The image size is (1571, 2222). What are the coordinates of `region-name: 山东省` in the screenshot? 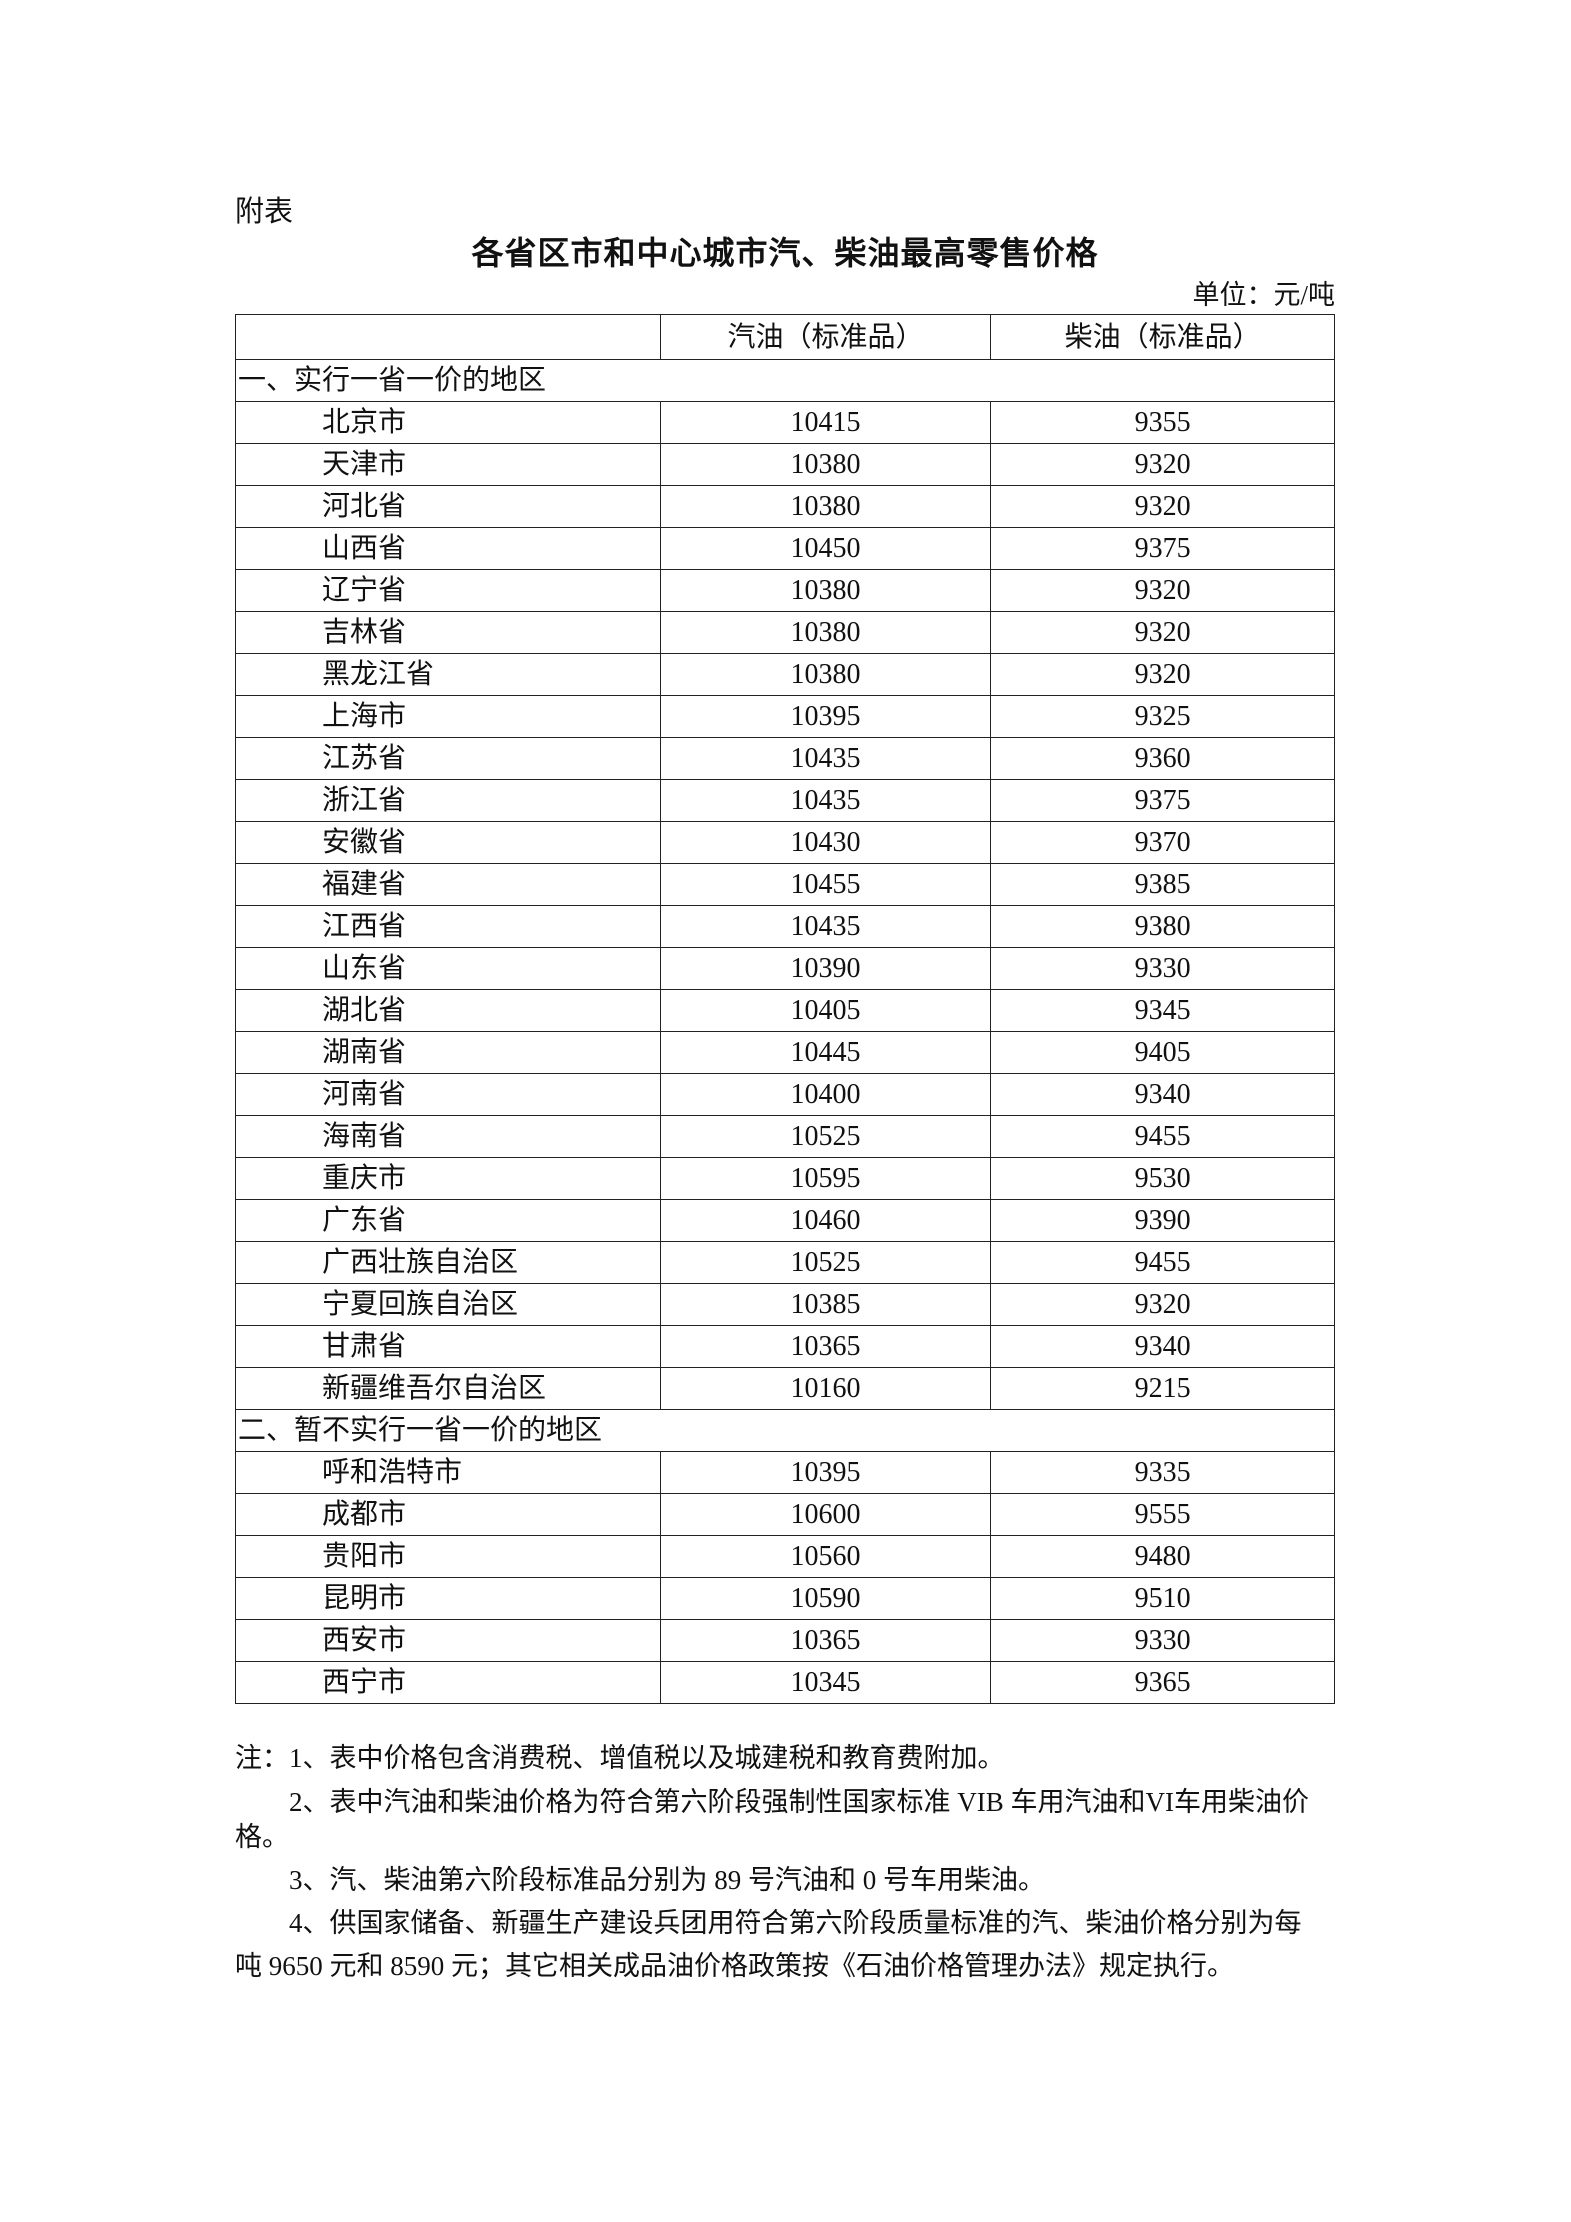 It's located at (448, 968).